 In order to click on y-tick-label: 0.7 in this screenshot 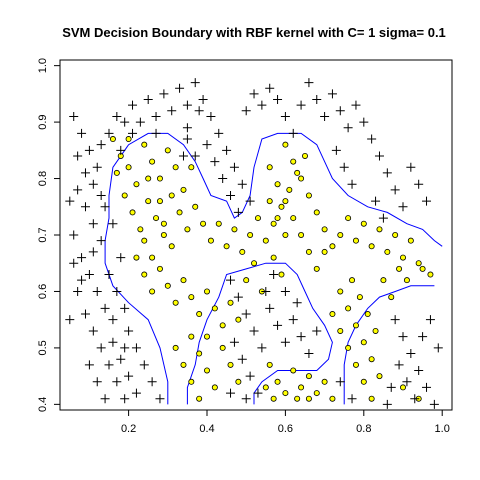, I will do `click(43, 234)`.